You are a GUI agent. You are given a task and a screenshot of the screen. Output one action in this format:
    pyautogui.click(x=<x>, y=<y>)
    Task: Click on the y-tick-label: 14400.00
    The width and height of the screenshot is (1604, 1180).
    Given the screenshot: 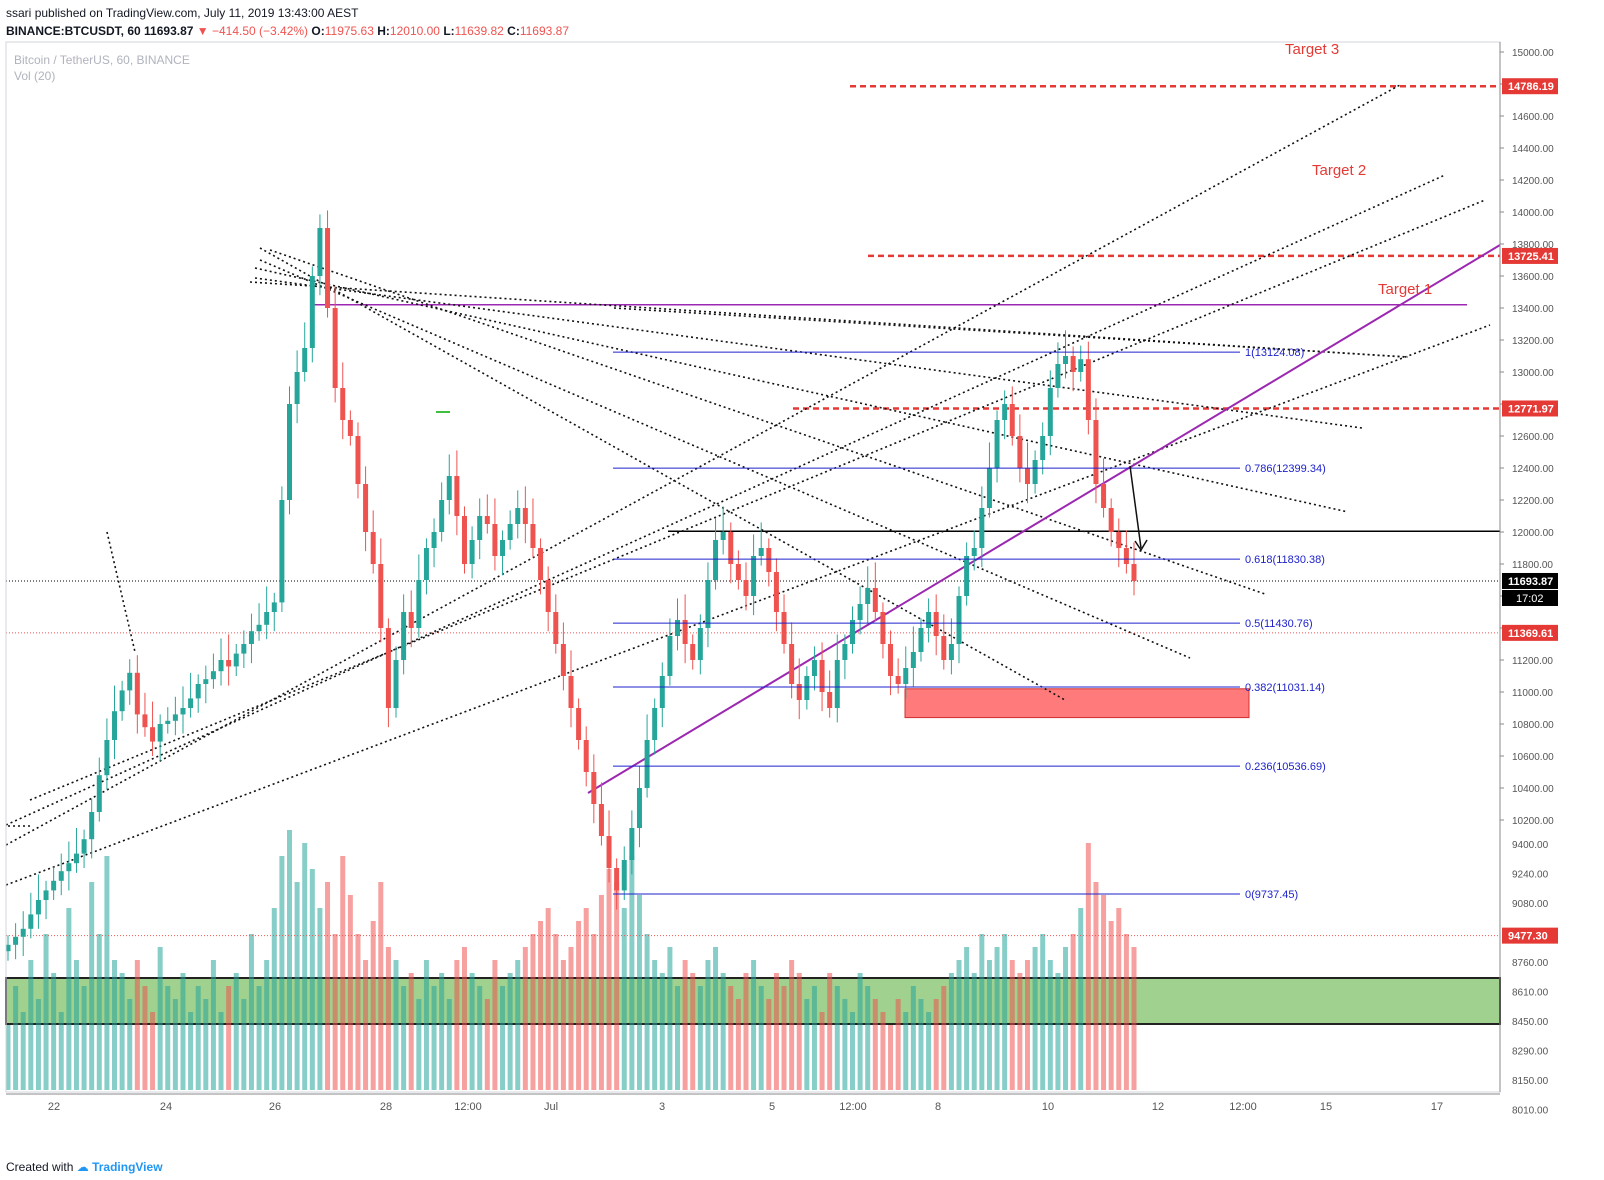 What is the action you would take?
    pyautogui.click(x=1533, y=149)
    